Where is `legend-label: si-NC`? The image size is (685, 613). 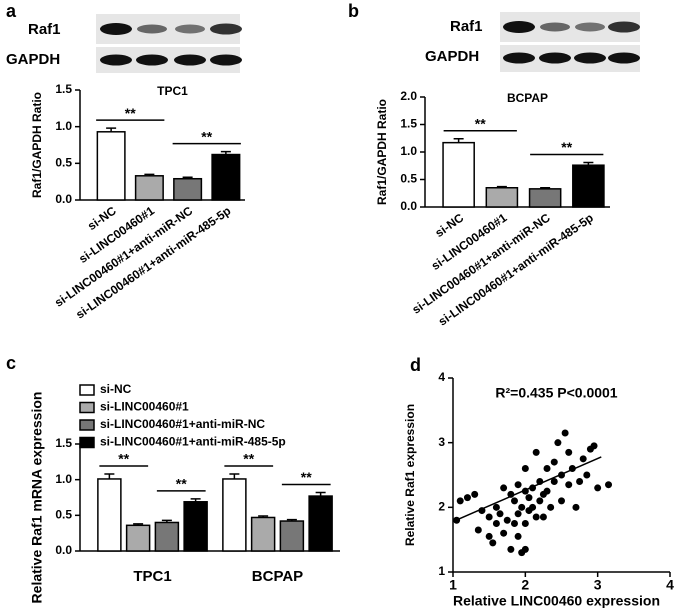
legend-label: si-NC is located at coordinates (116, 389).